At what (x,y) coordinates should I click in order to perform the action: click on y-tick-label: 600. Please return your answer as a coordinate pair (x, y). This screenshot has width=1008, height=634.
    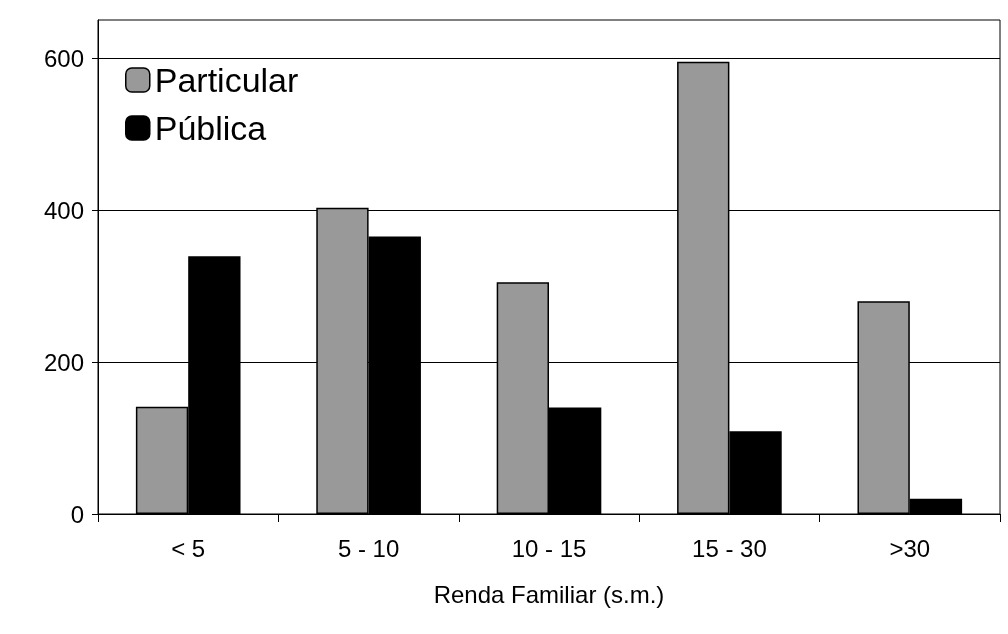
    Looking at the image, I should click on (63, 58).